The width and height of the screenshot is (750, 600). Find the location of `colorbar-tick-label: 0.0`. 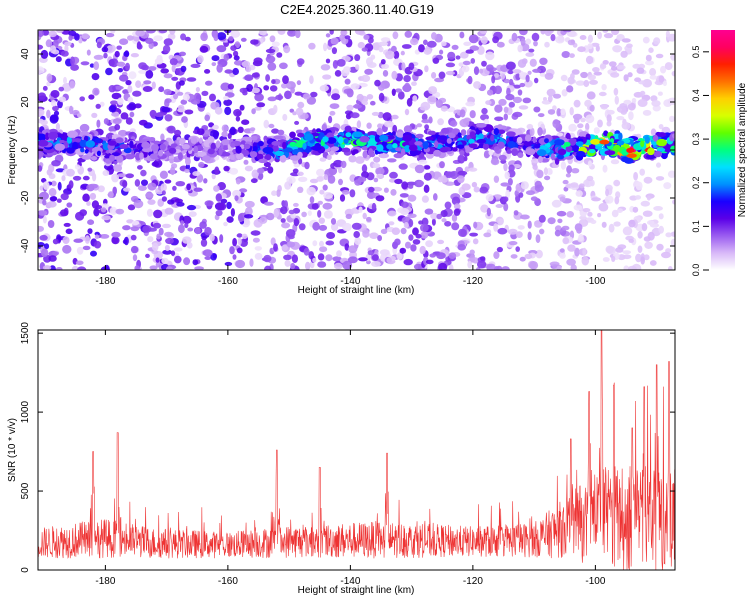

colorbar-tick-label: 0.0 is located at coordinates (696, 270).